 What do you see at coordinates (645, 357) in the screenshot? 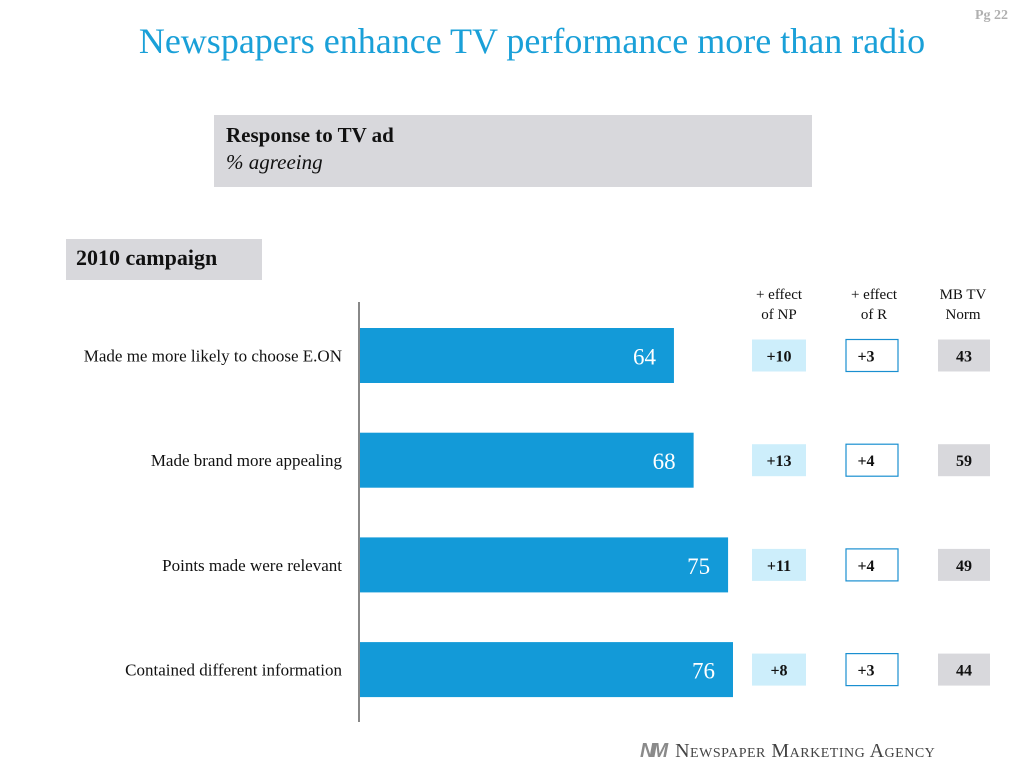
I see `bar-value-label: 64` at bounding box center [645, 357].